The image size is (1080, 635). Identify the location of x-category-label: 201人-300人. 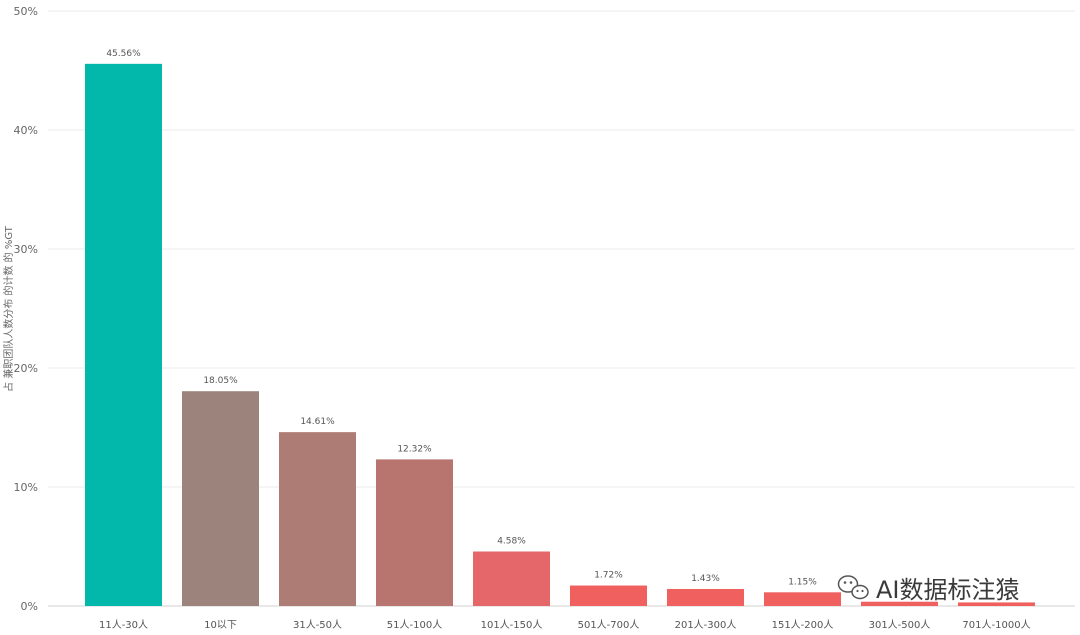
(706, 625).